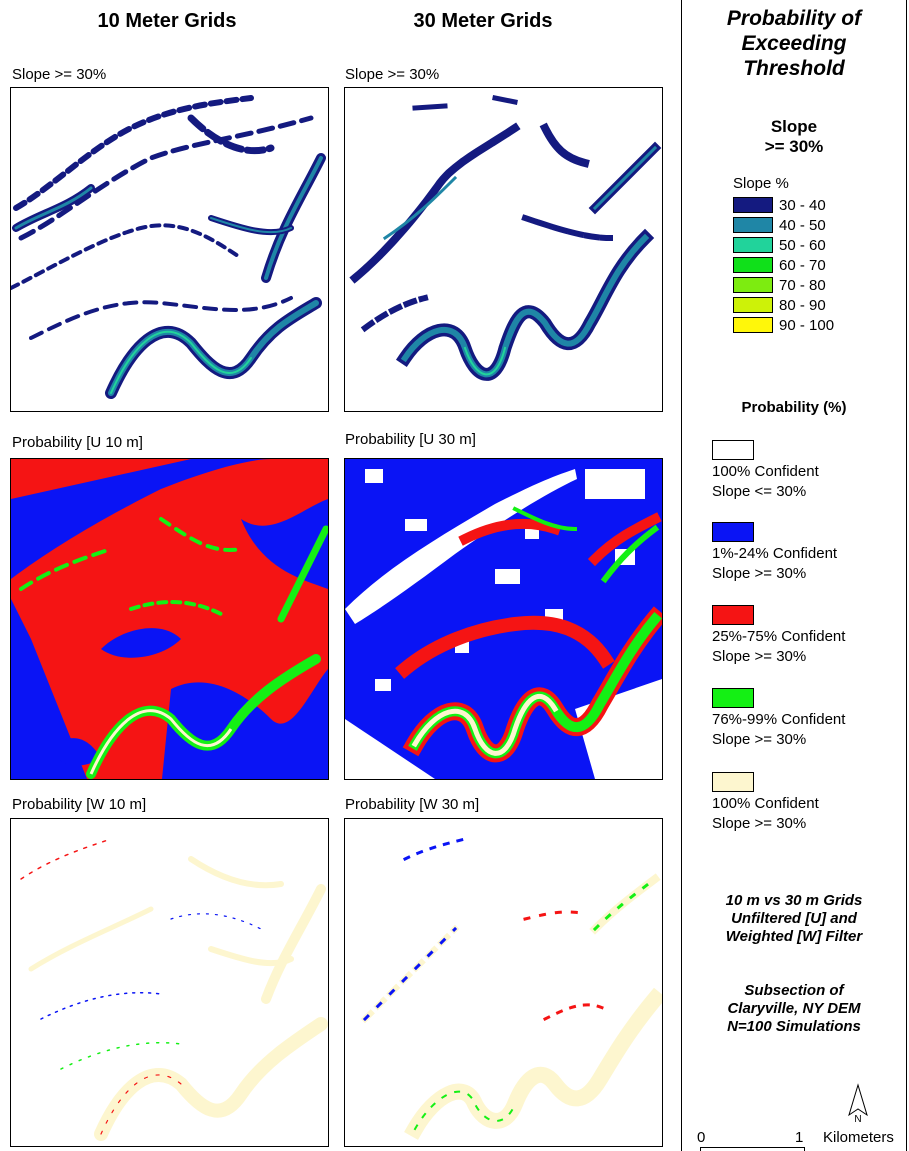  I want to click on legend-slope-class: 50 - 60, so click(783, 245).